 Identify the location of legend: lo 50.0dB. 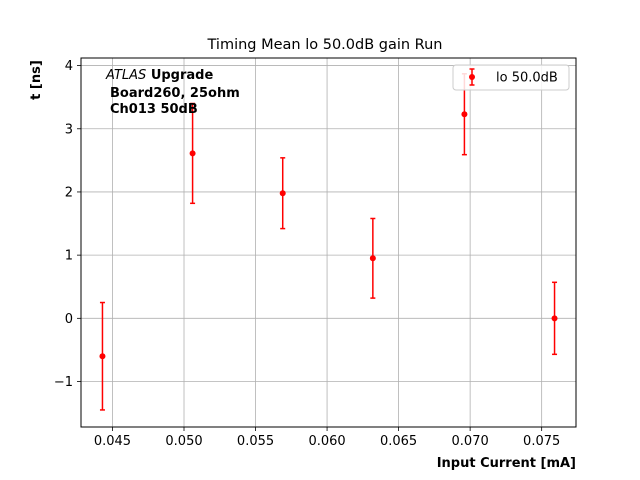
(511, 77).